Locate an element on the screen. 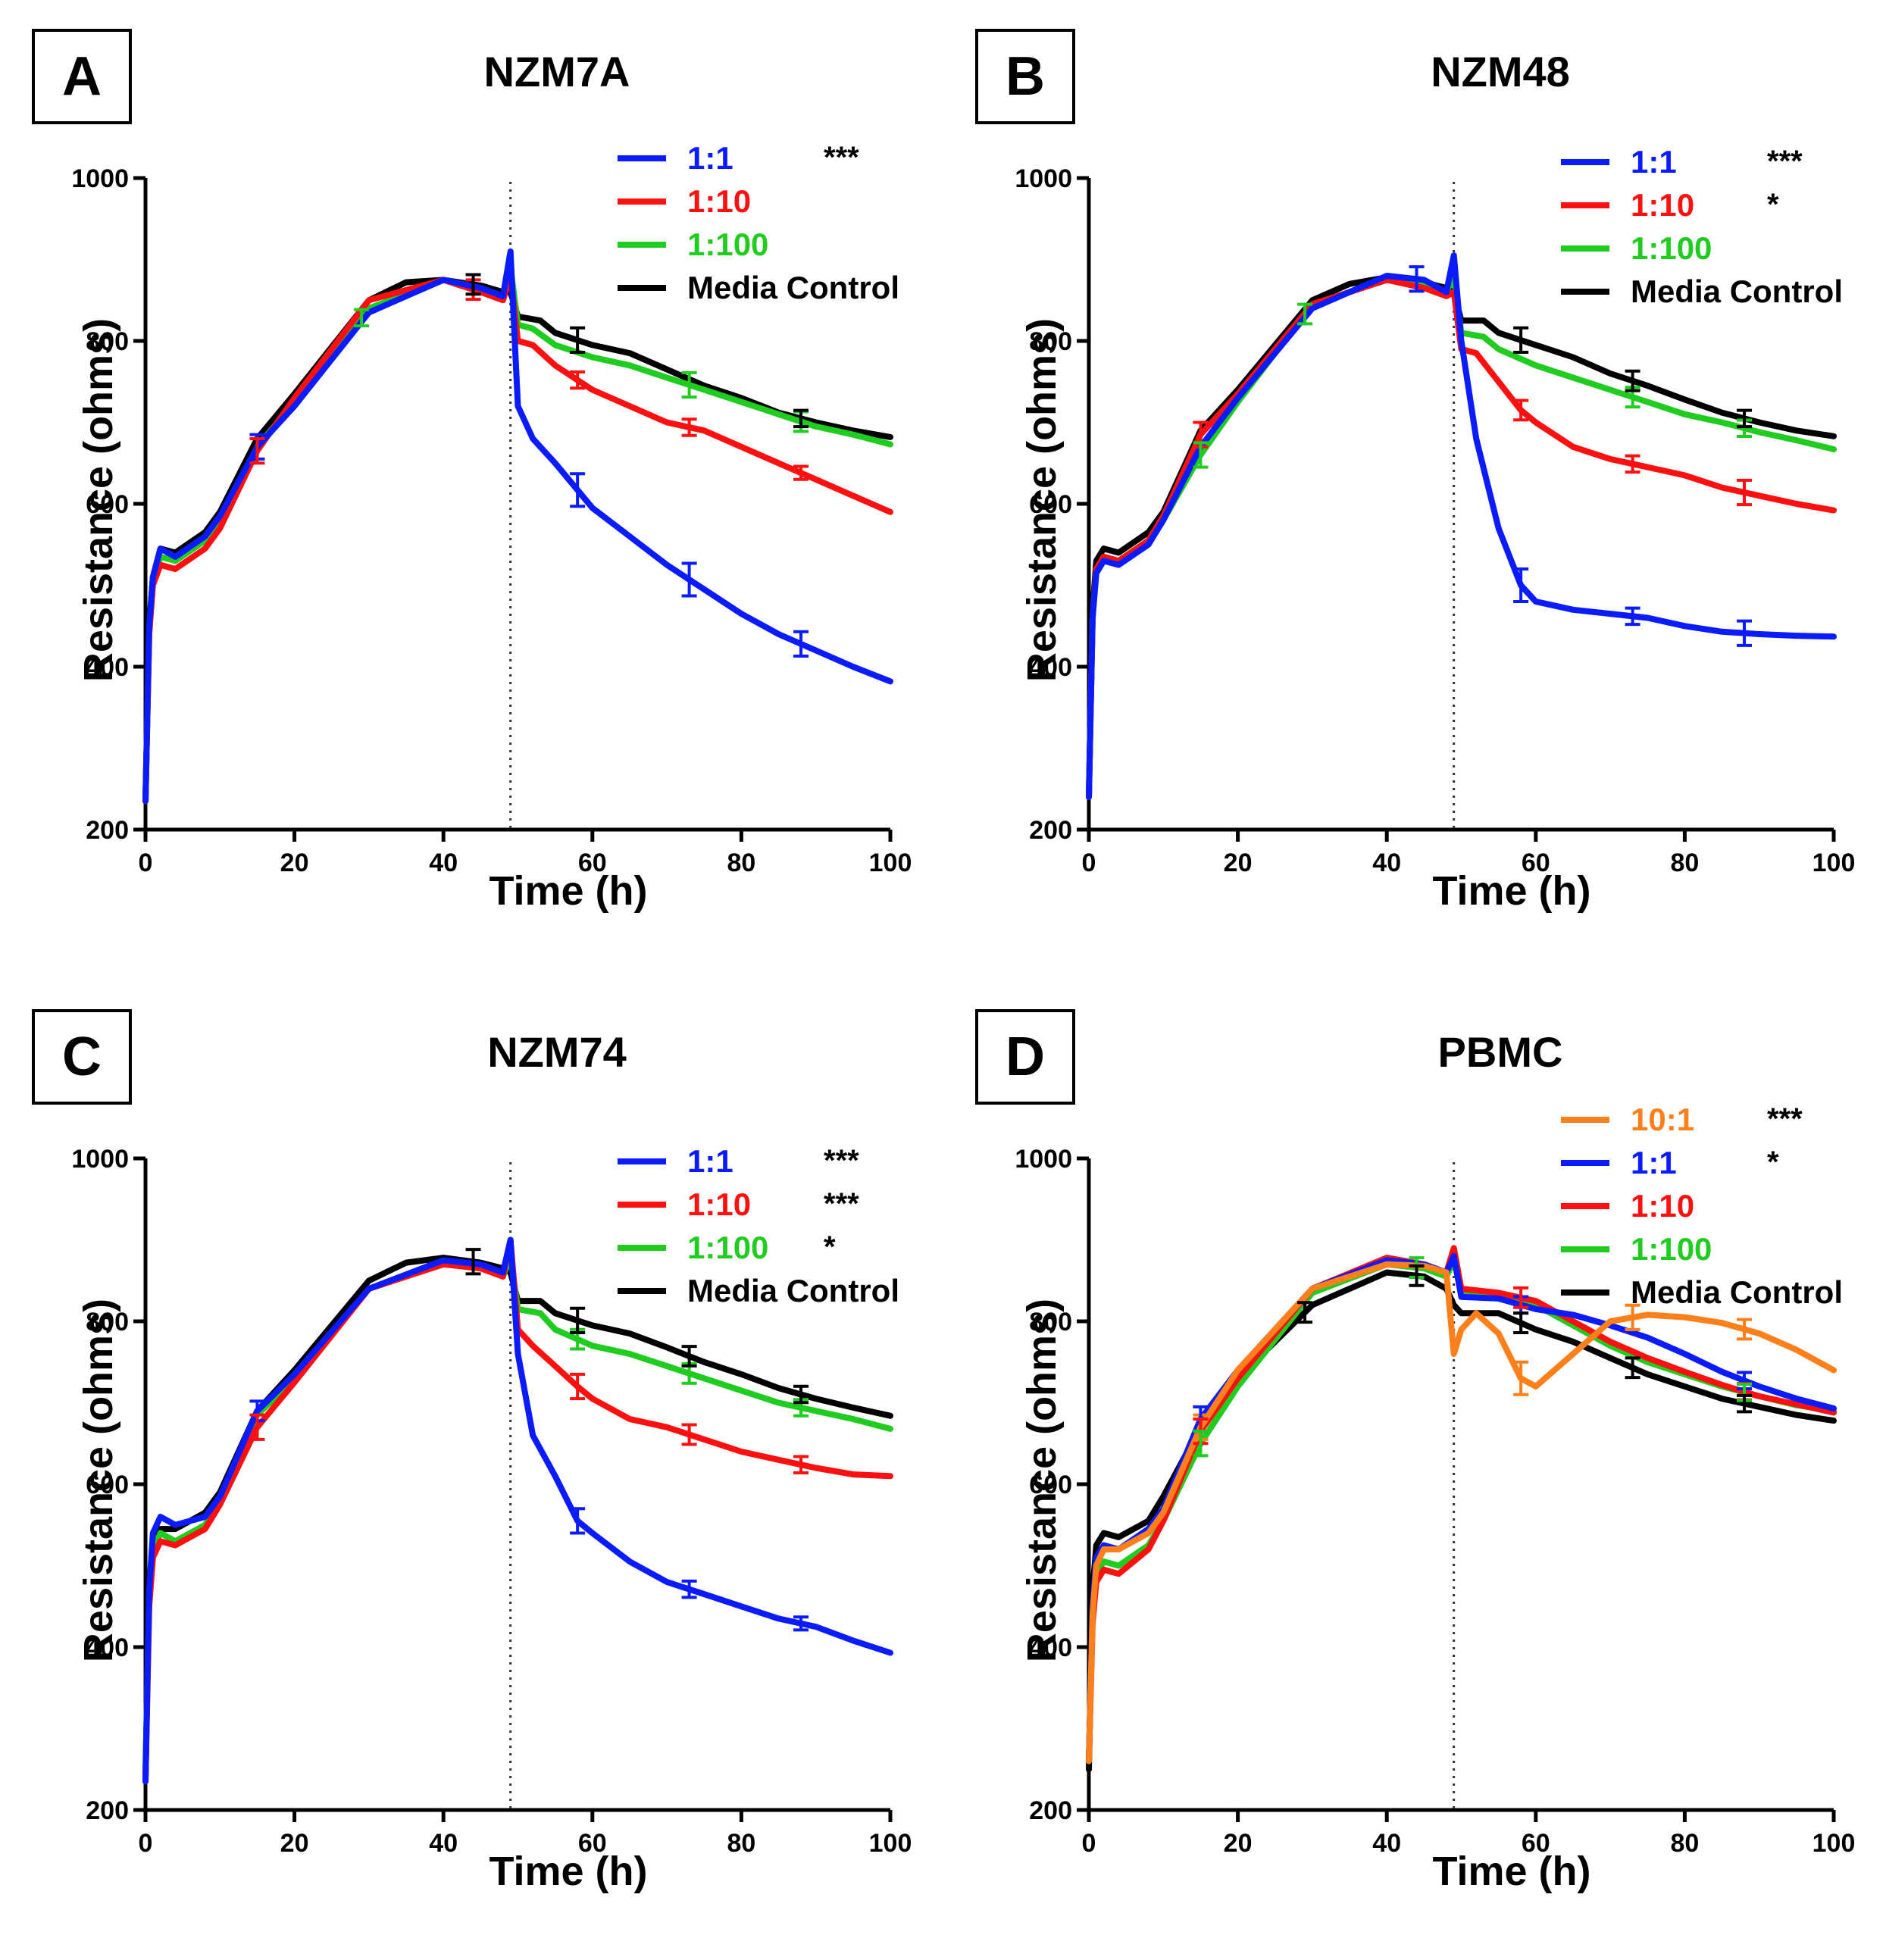 The height and width of the screenshot is (1960, 1886). significance-marker: * is located at coordinates (1773, 1163).